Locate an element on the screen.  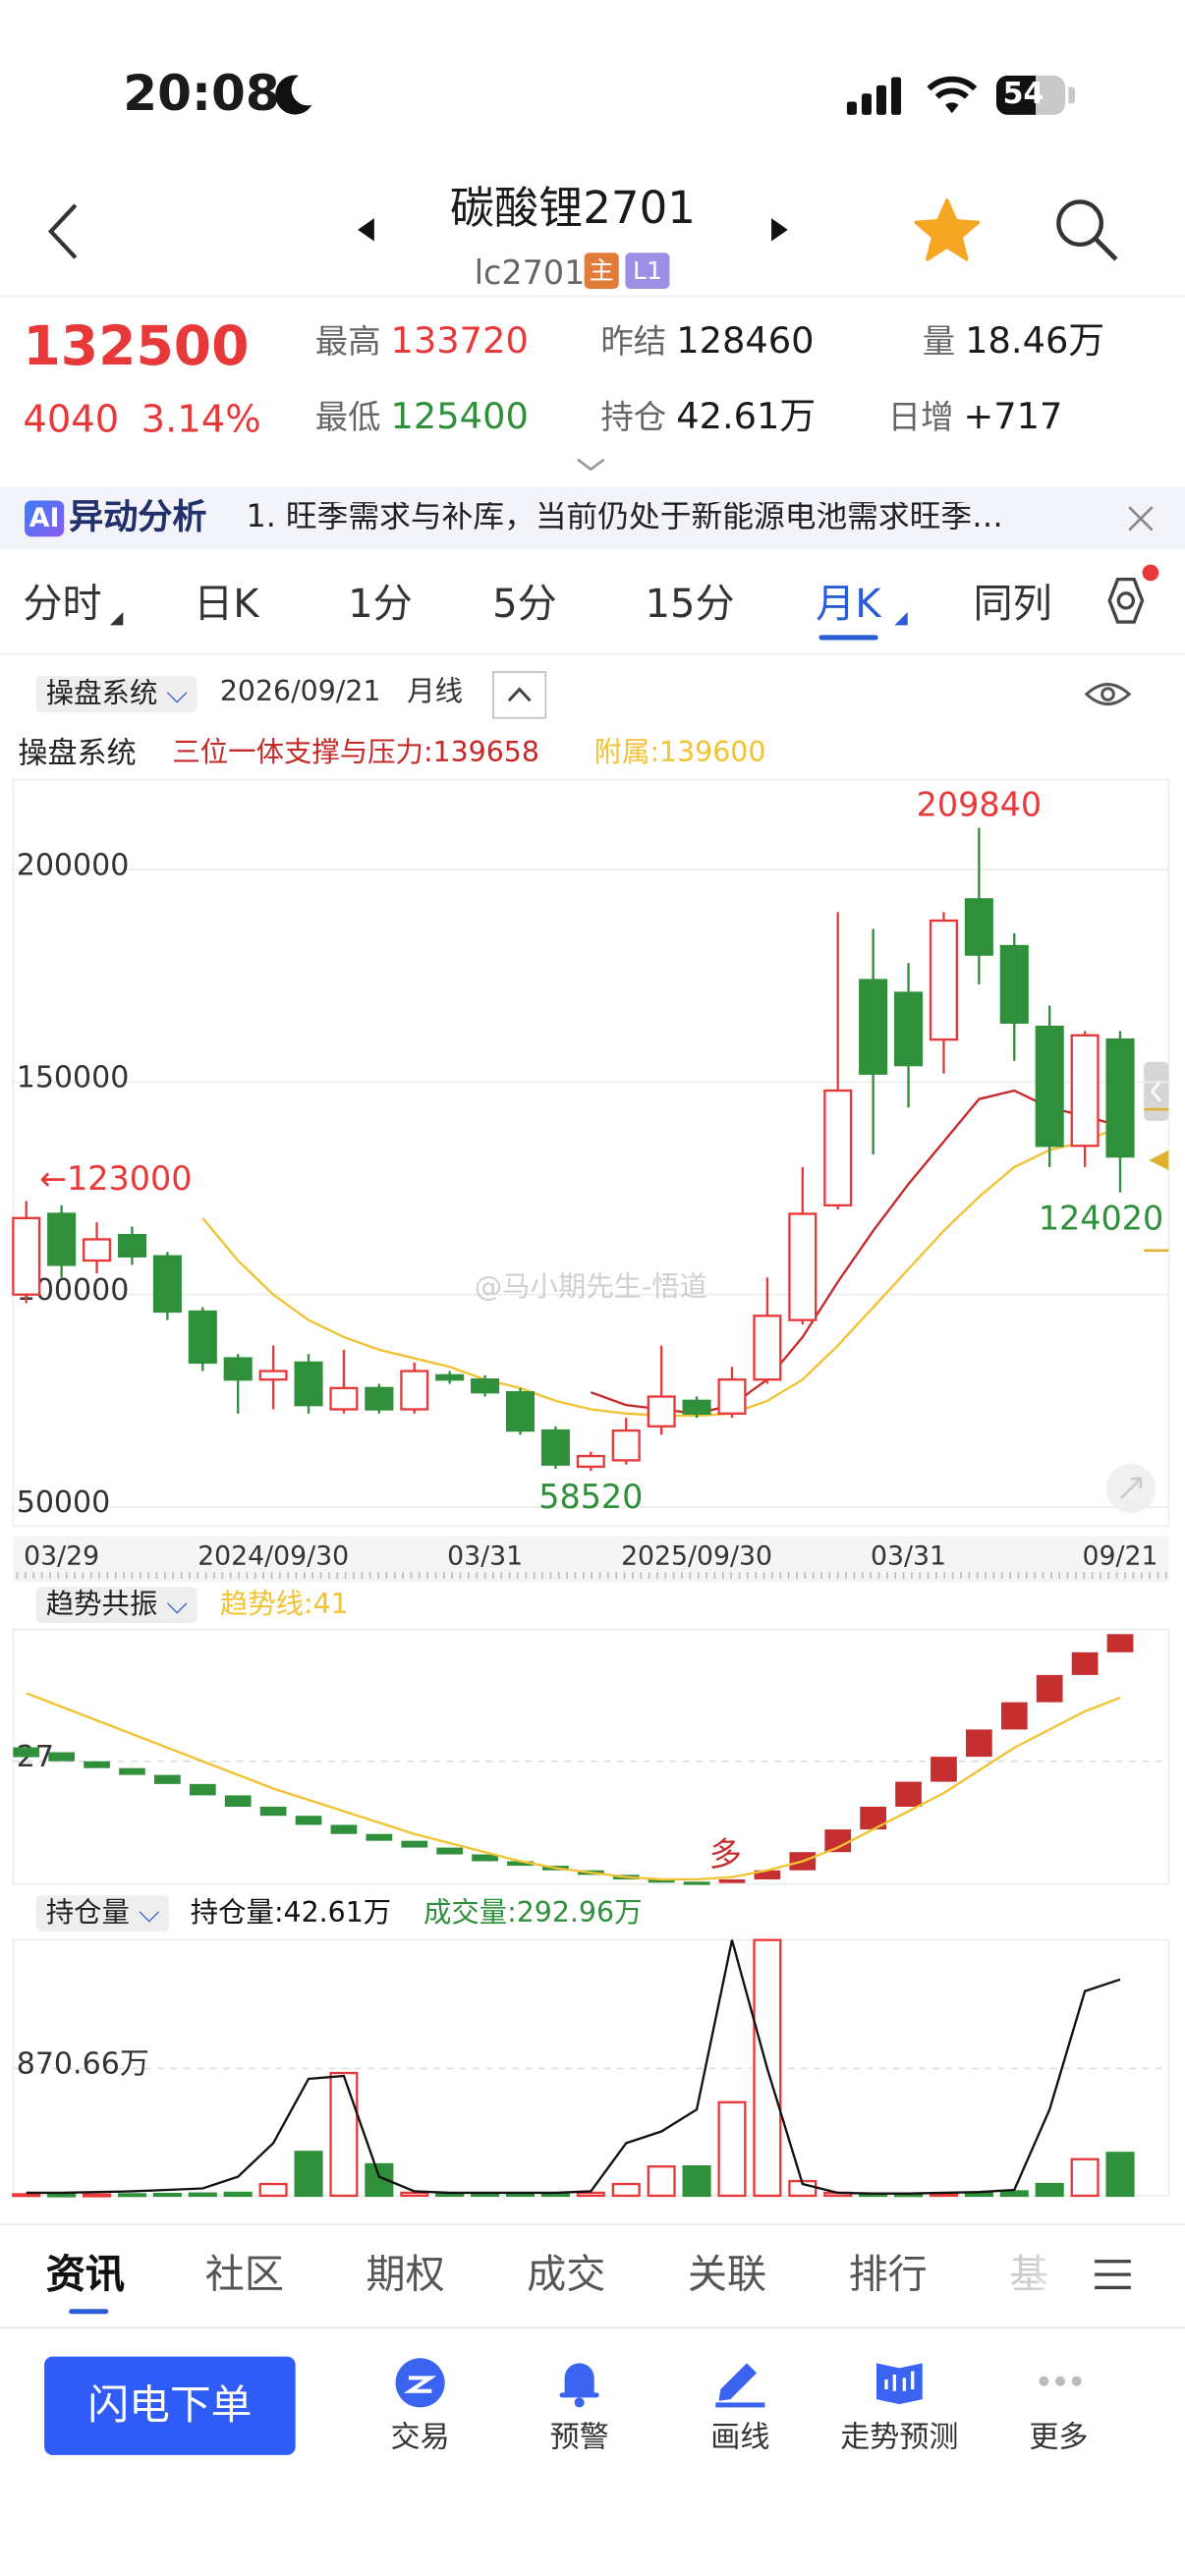
fullscreen-icon is located at coordinates (1131, 1488).